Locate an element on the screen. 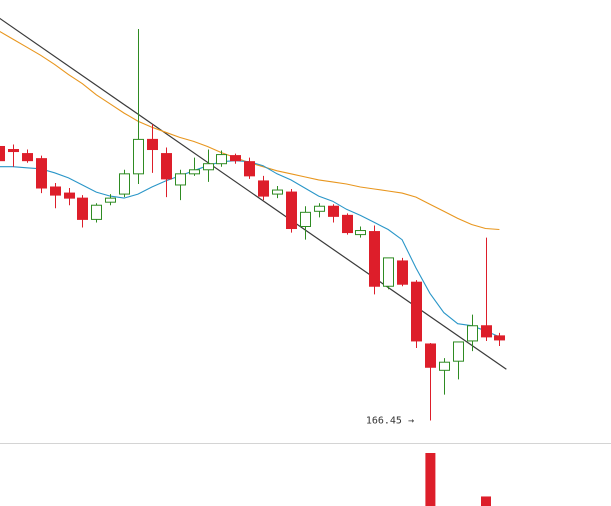 The height and width of the screenshot is (506, 611). min-low-label: 166.45 → is located at coordinates (390, 420).